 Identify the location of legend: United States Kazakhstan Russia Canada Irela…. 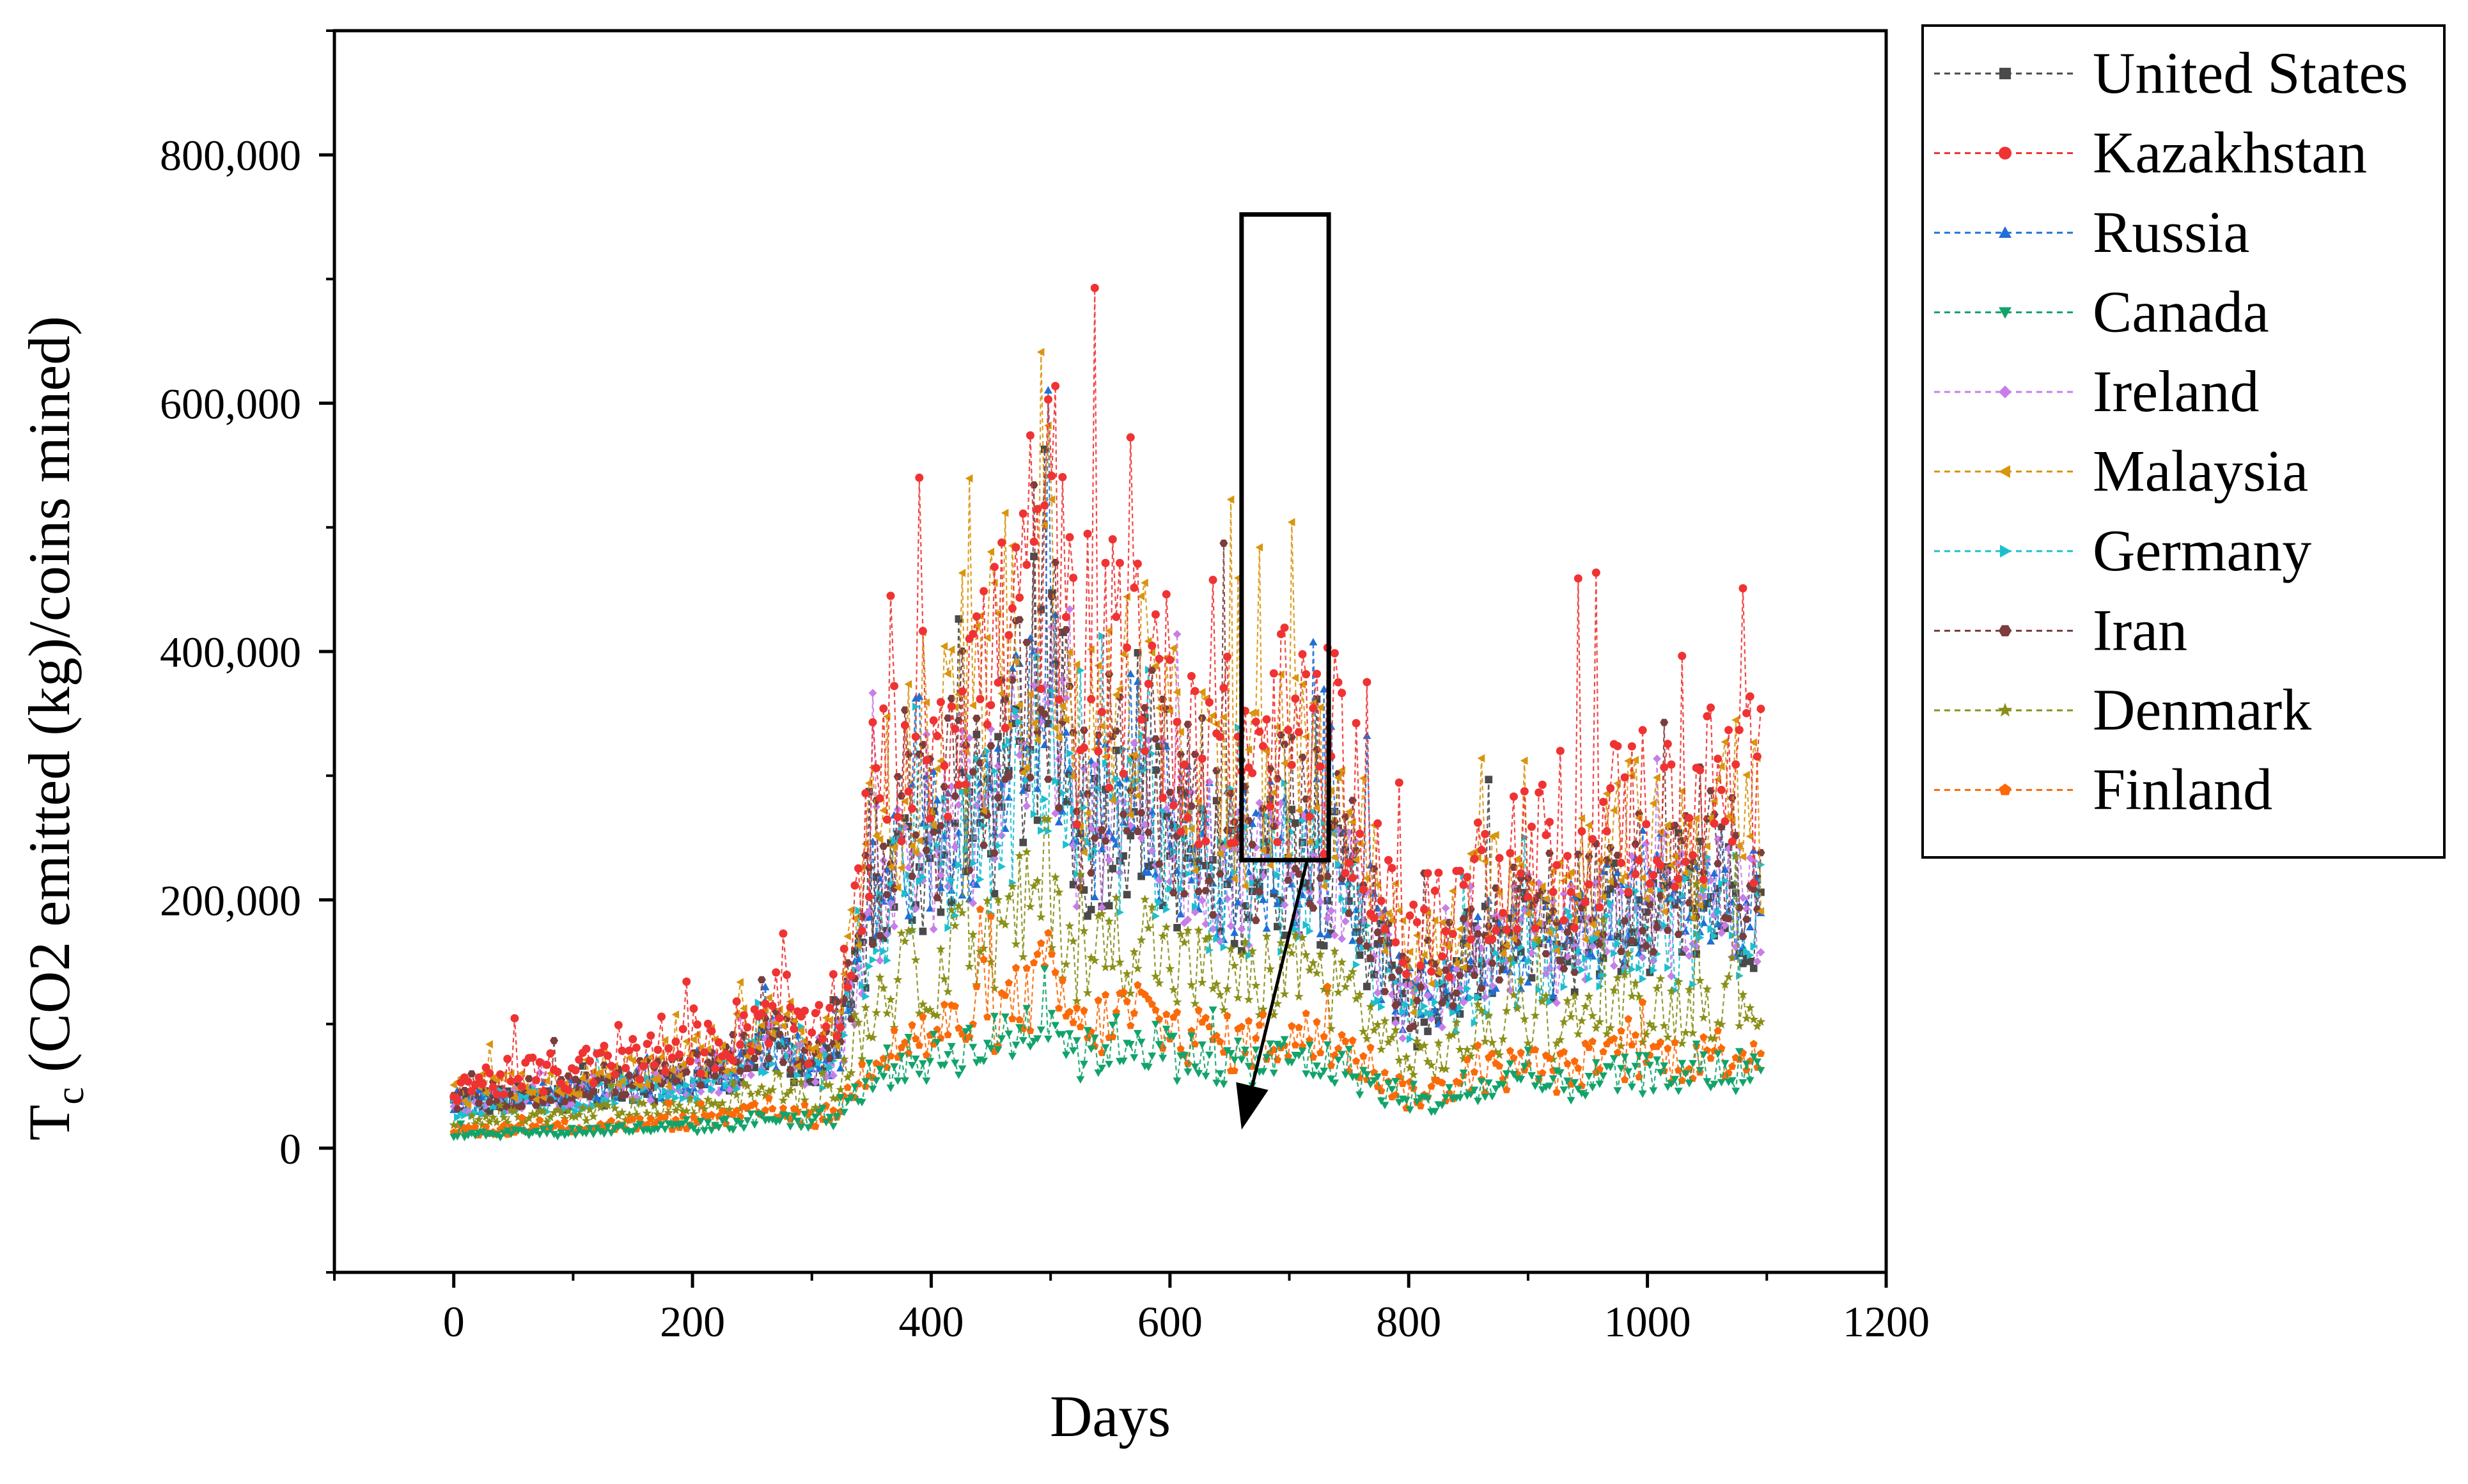
(2183, 441).